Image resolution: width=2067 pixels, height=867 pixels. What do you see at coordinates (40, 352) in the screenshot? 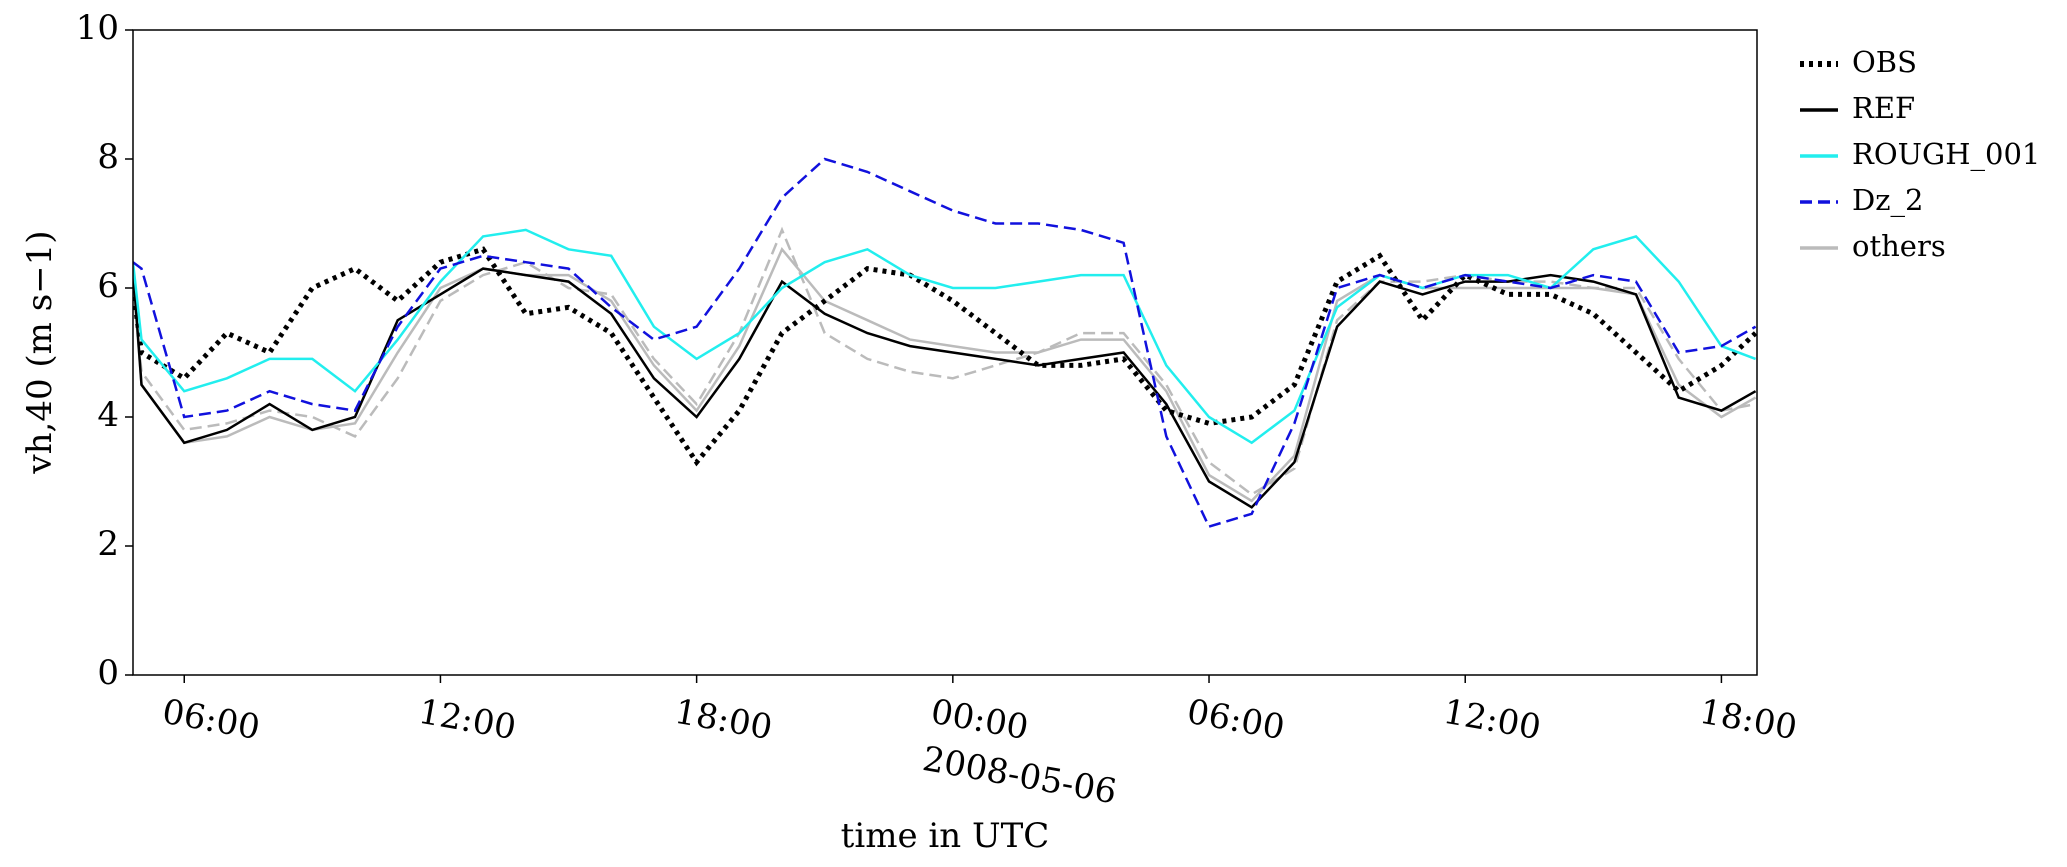
I see `y-axis-label: vh,40 (m s−1)` at bounding box center [40, 352].